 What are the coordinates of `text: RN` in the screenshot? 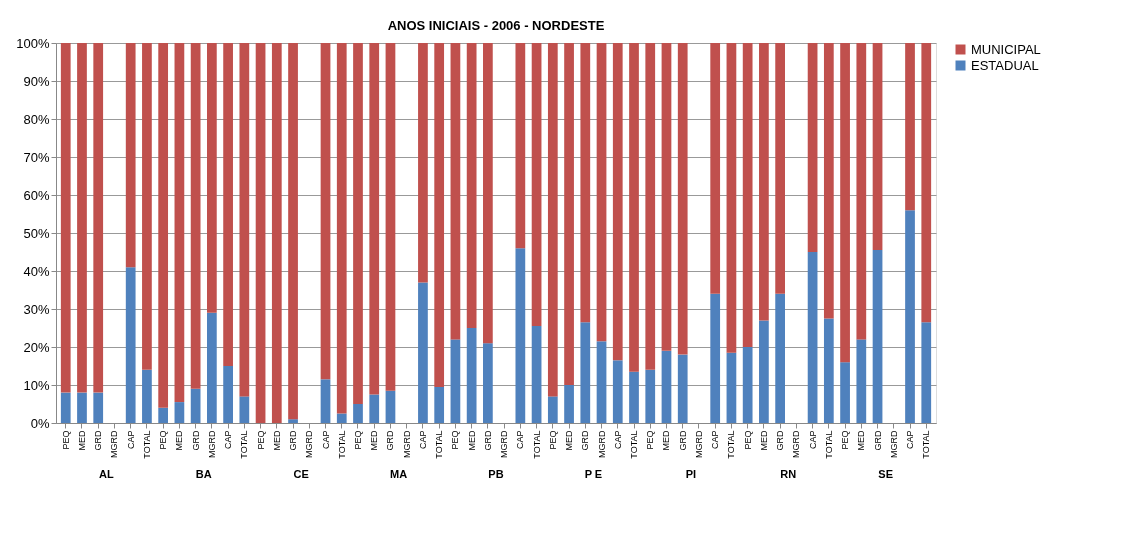 It's located at (788, 474).